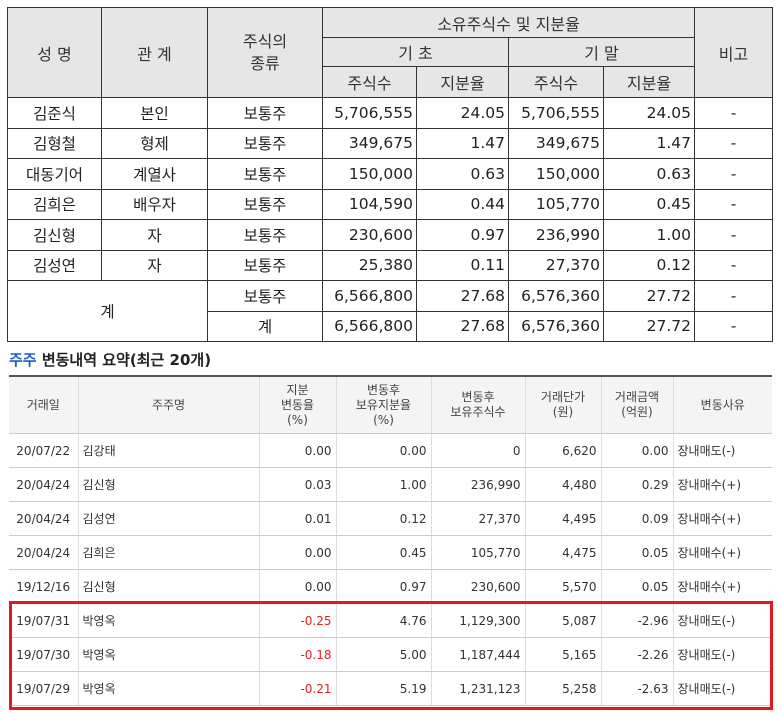 The width and height of the screenshot is (781, 714). Describe the element at coordinates (54, 52) in the screenshot. I see `header-name: 성 명` at that location.